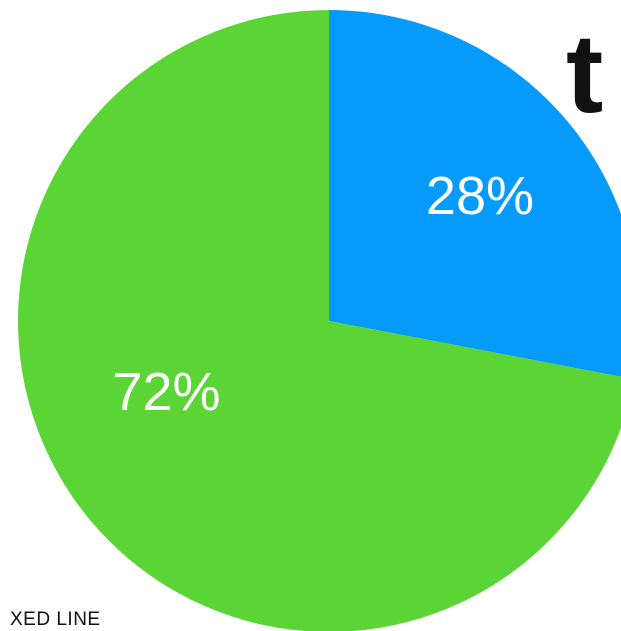  Describe the element at coordinates (585, 73) in the screenshot. I see `chart-title-fragment: t` at that location.